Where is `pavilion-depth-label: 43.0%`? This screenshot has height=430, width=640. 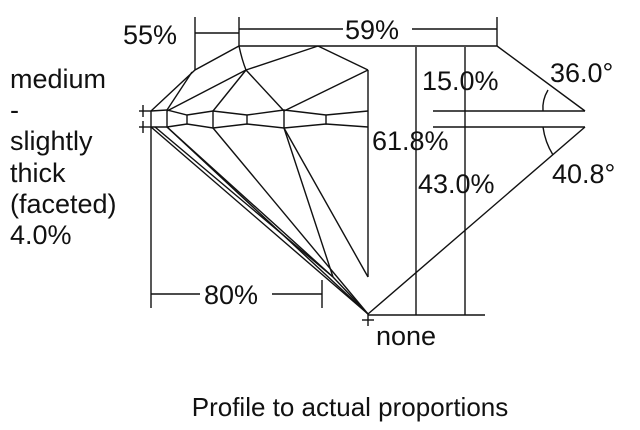
pavilion-depth-label: 43.0% is located at coordinates (456, 184).